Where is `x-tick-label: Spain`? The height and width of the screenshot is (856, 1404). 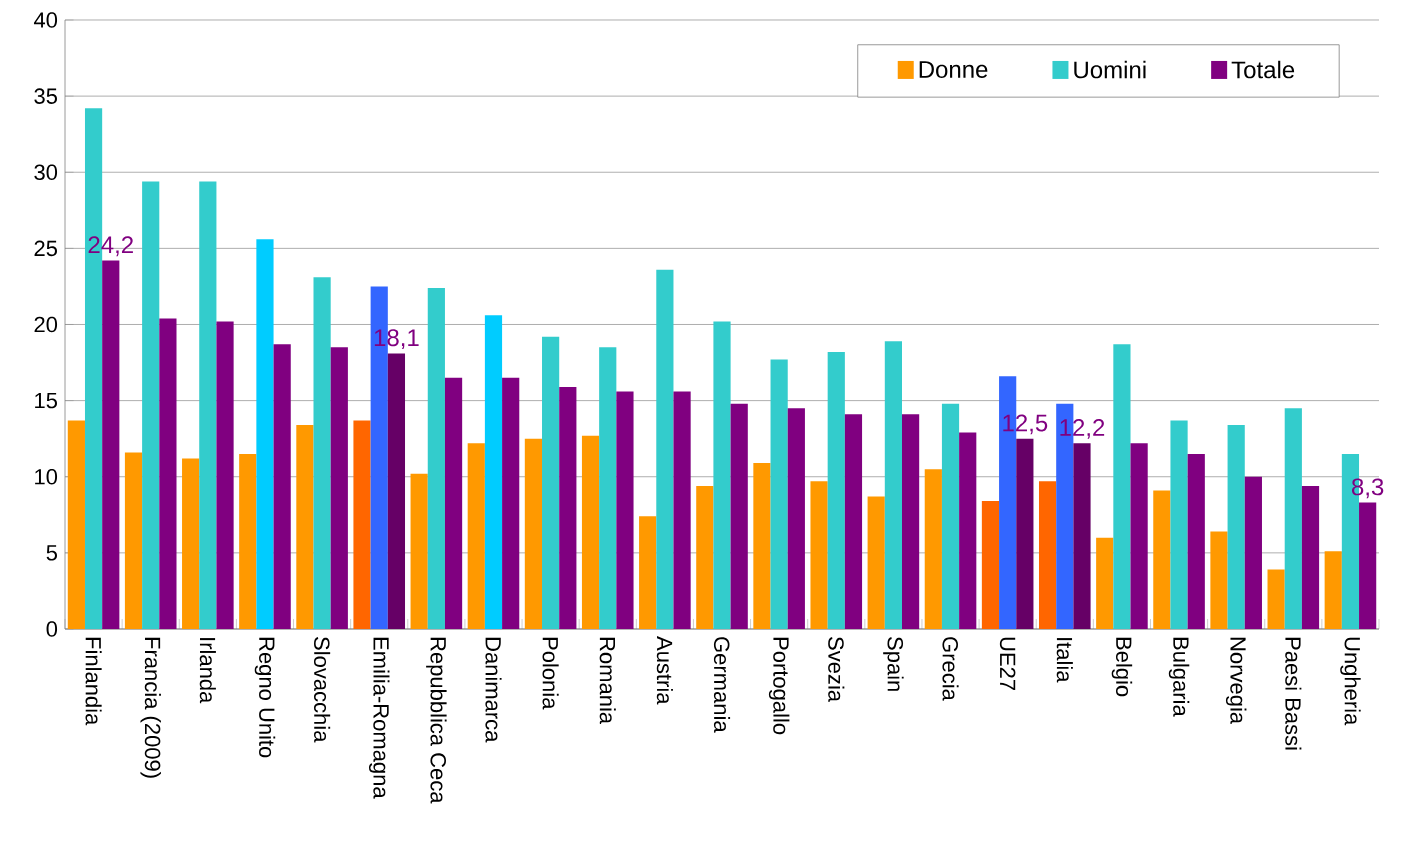 x-tick-label: Spain is located at coordinates (893, 664).